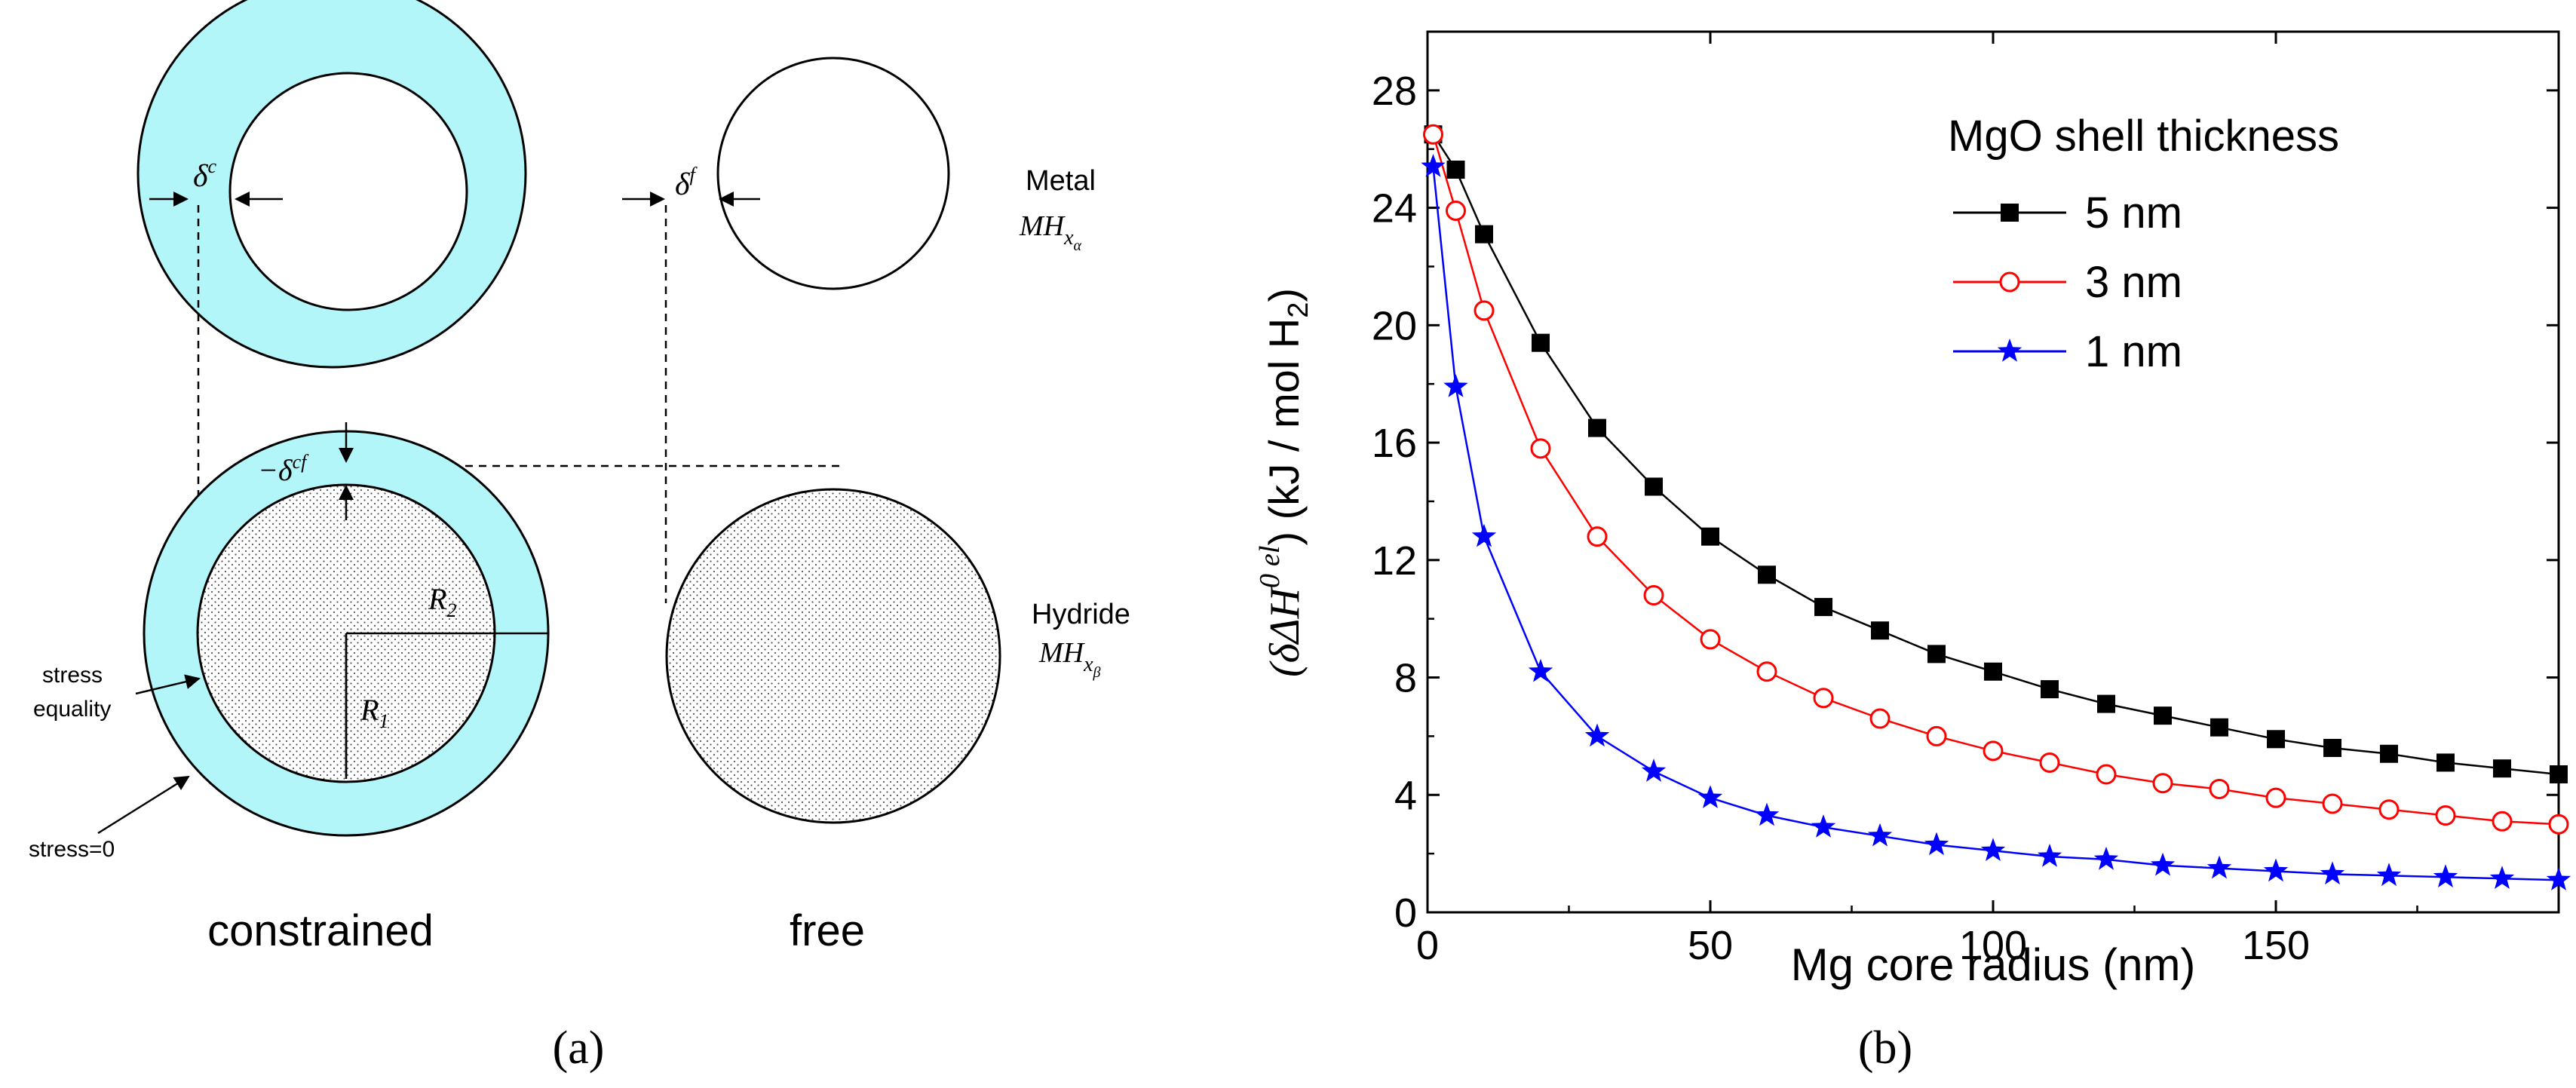 This screenshot has width=2576, height=1088. What do you see at coordinates (833, 656) in the screenshot?
I see `free-hydride` at bounding box center [833, 656].